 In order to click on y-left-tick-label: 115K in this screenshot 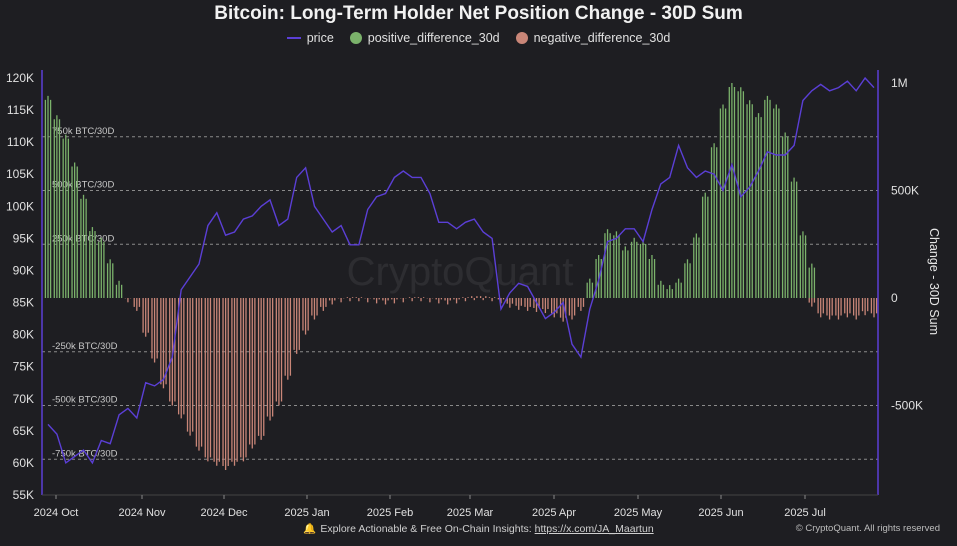, I will do `click(20, 110)`.